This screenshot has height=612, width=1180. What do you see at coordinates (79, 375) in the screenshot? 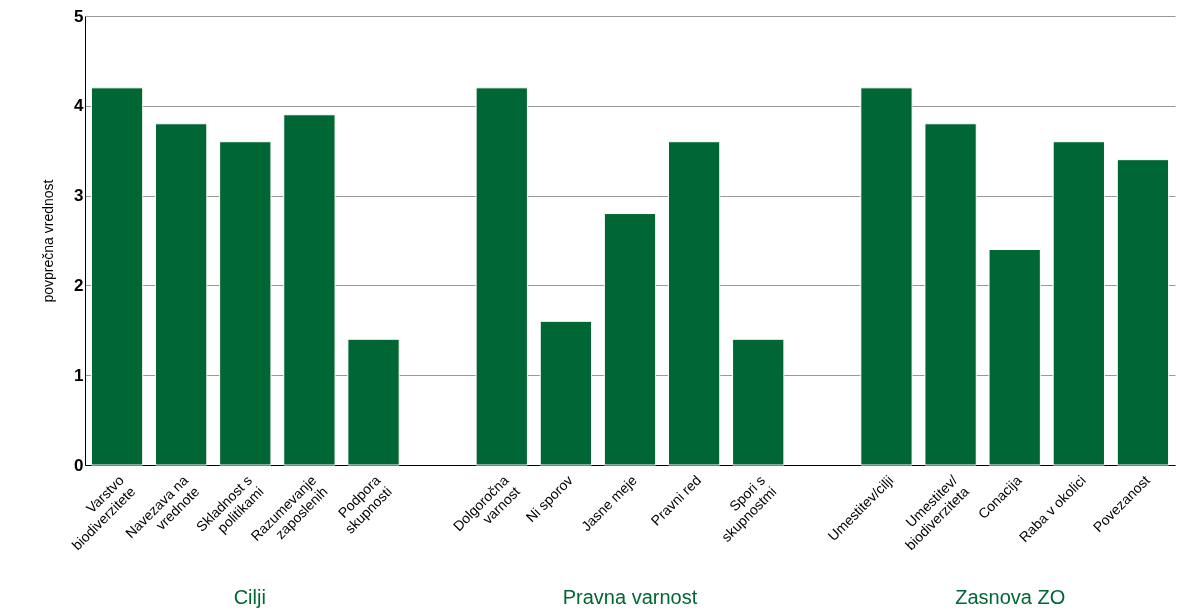
I see `y-tick-label: 1` at bounding box center [79, 375].